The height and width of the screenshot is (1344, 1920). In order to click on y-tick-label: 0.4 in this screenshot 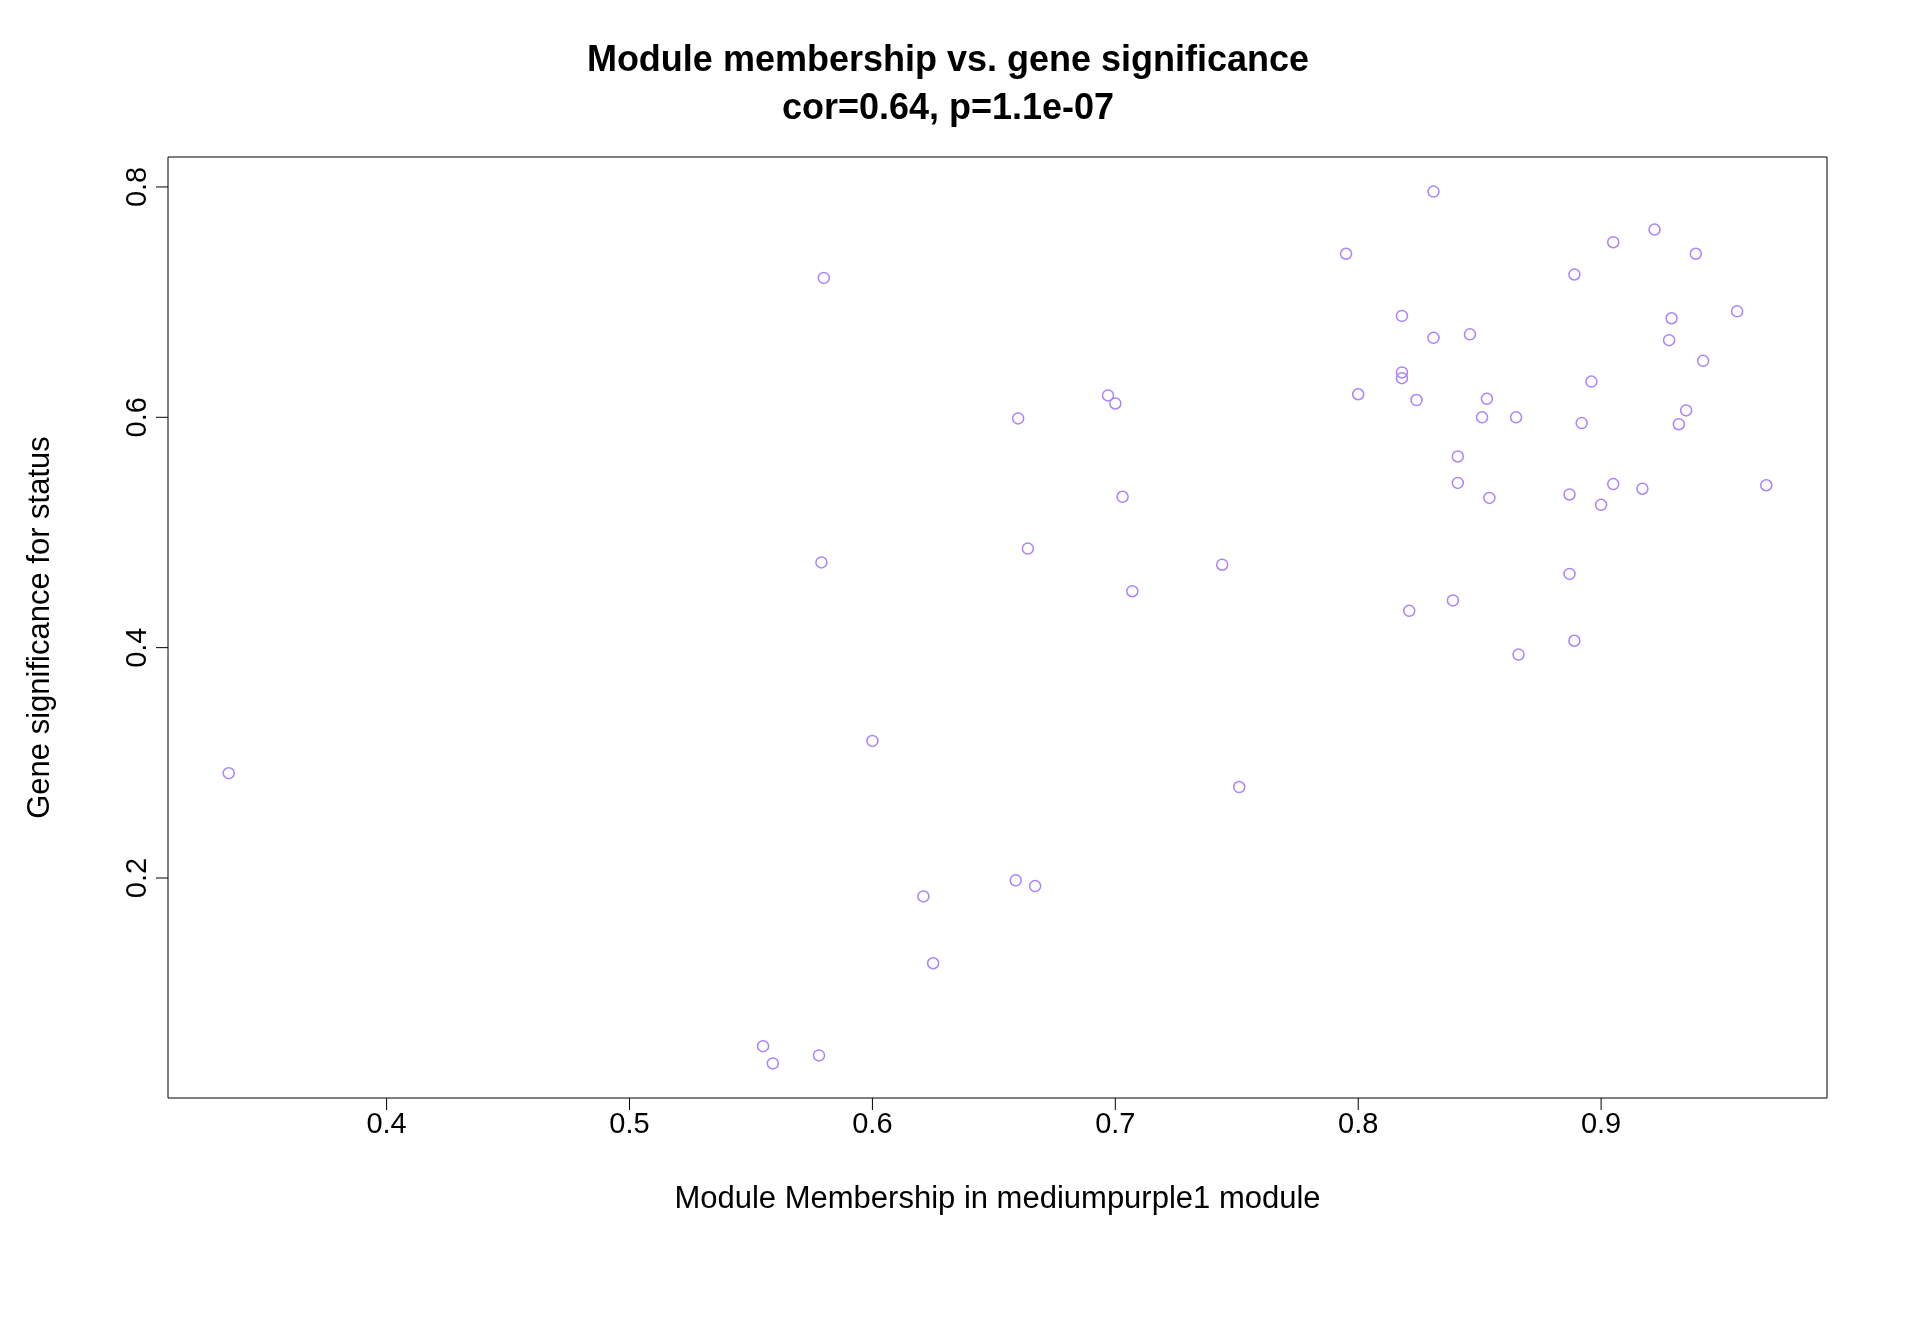, I will do `click(136, 647)`.